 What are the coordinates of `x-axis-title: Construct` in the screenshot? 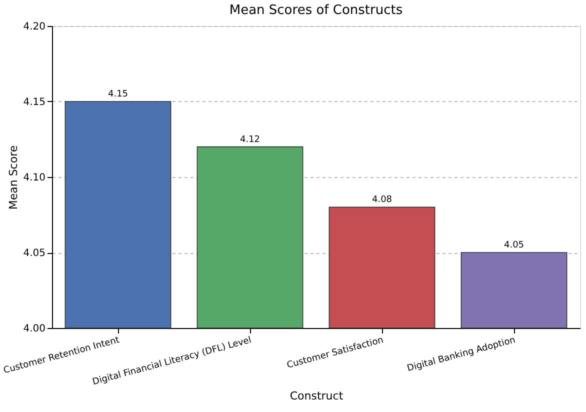 It's located at (317, 396).